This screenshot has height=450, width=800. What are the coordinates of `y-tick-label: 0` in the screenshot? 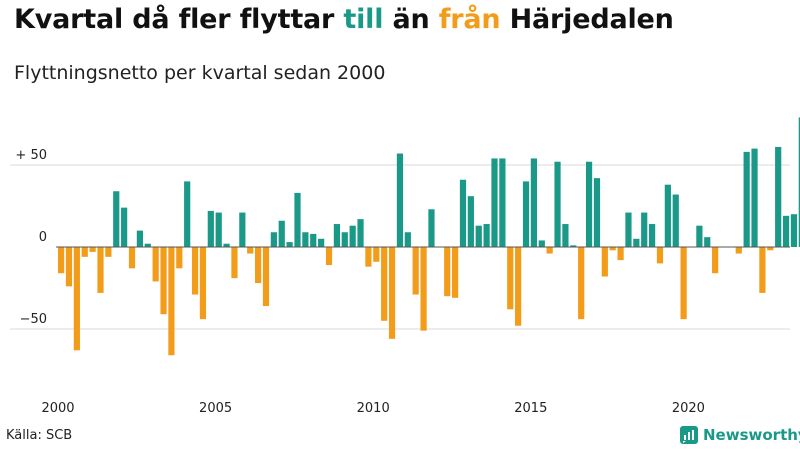 It's located at (43, 237).